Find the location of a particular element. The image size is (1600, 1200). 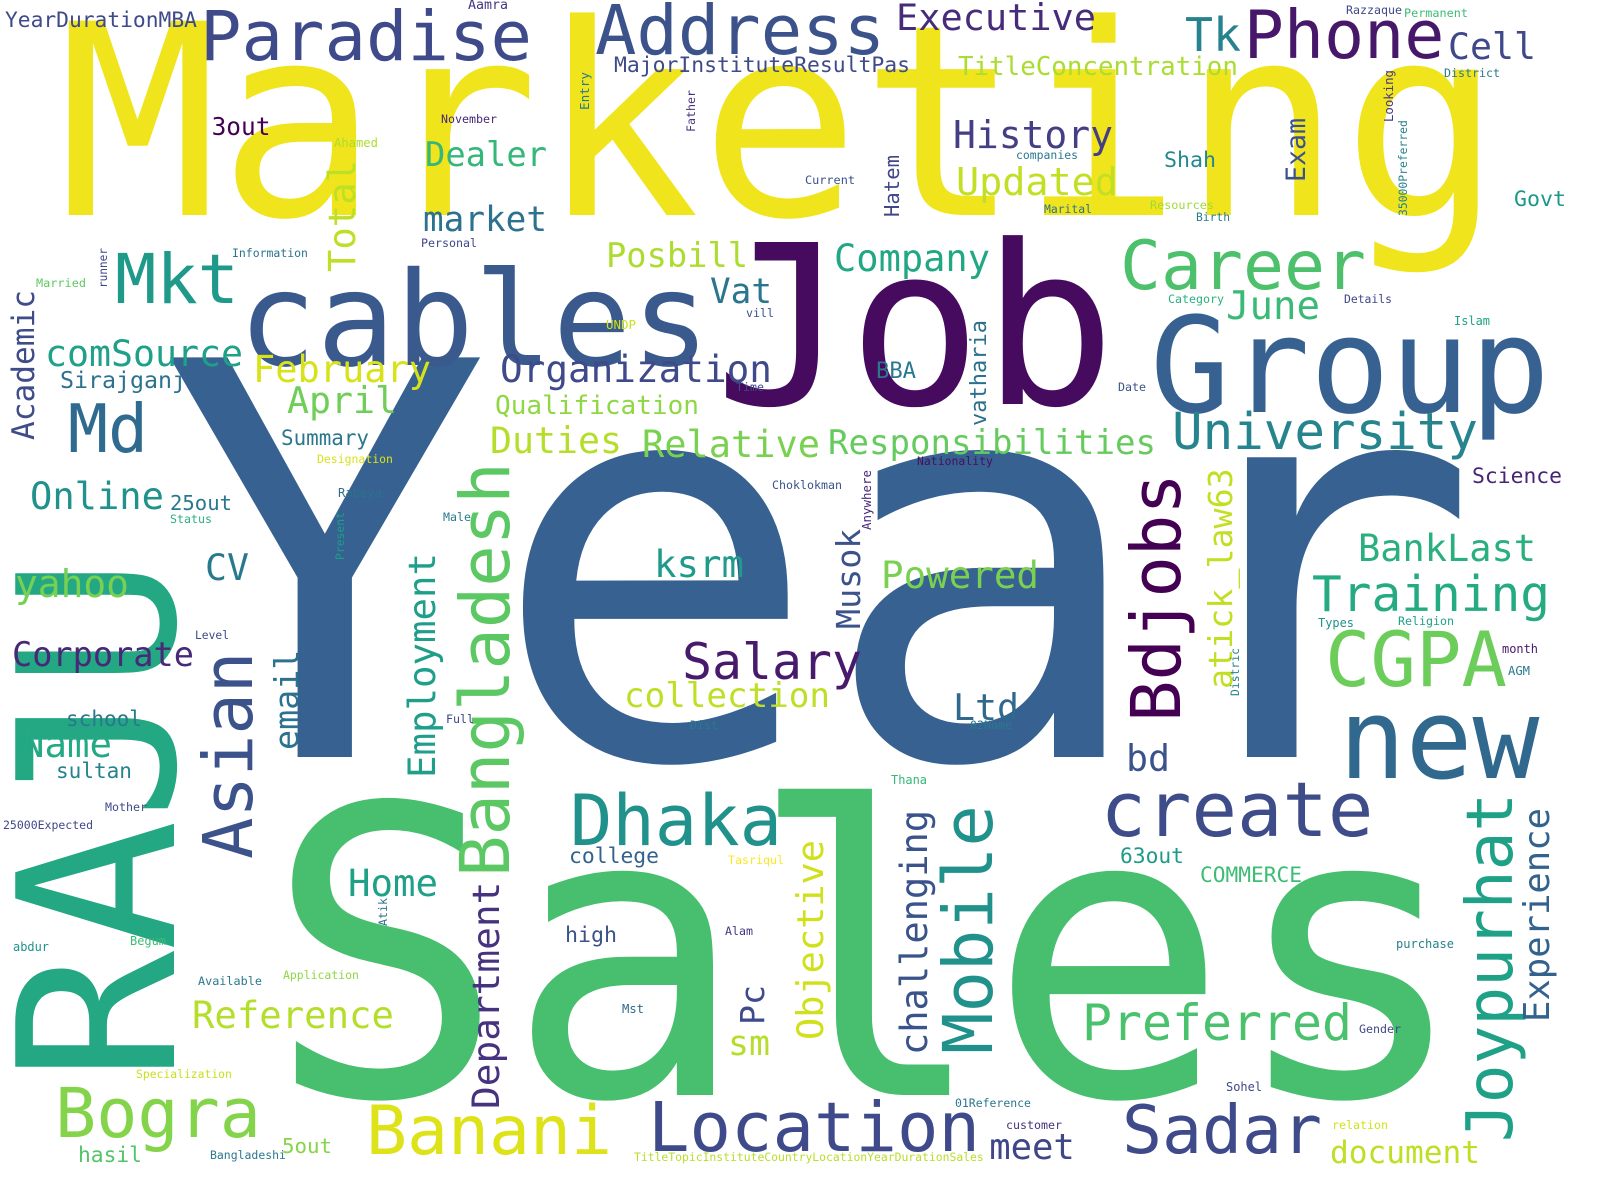

cloud-word: Qualification is located at coordinates (597, 405).